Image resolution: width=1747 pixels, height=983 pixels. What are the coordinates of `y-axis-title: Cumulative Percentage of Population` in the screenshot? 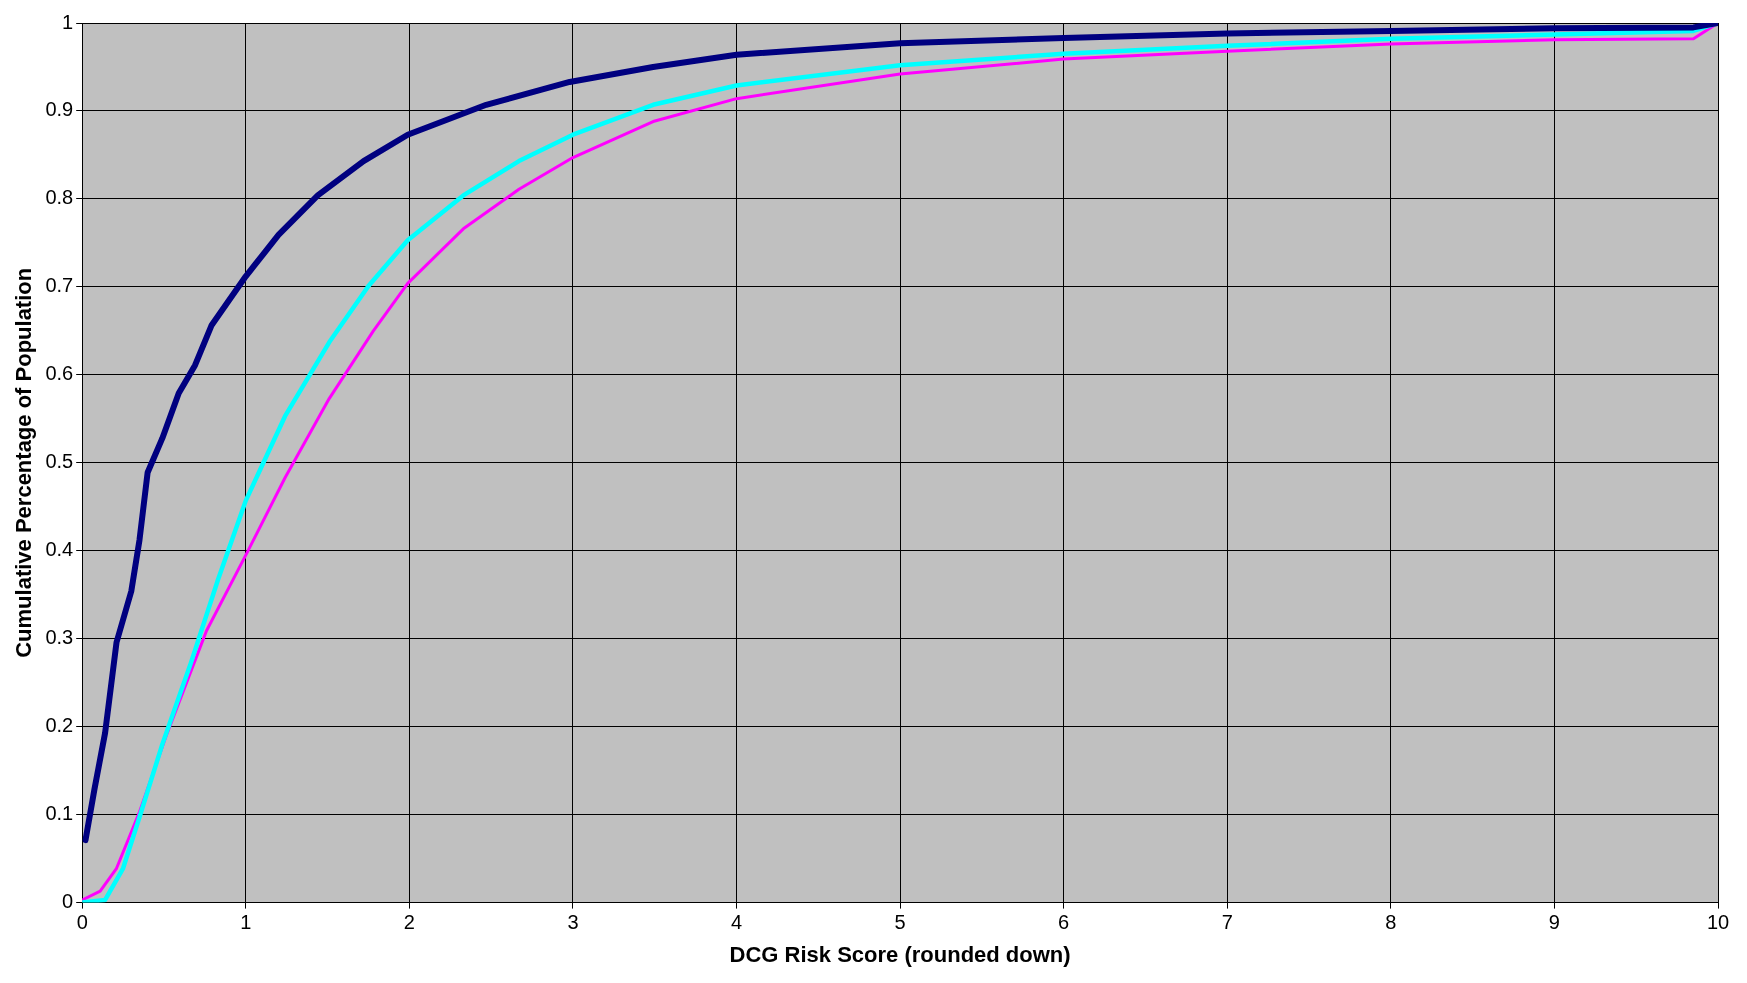 It's located at (24, 462).